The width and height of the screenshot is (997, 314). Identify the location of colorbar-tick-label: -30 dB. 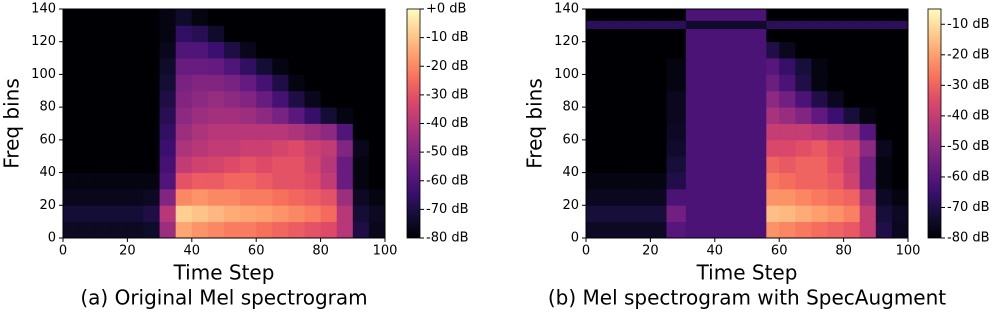
(447, 94).